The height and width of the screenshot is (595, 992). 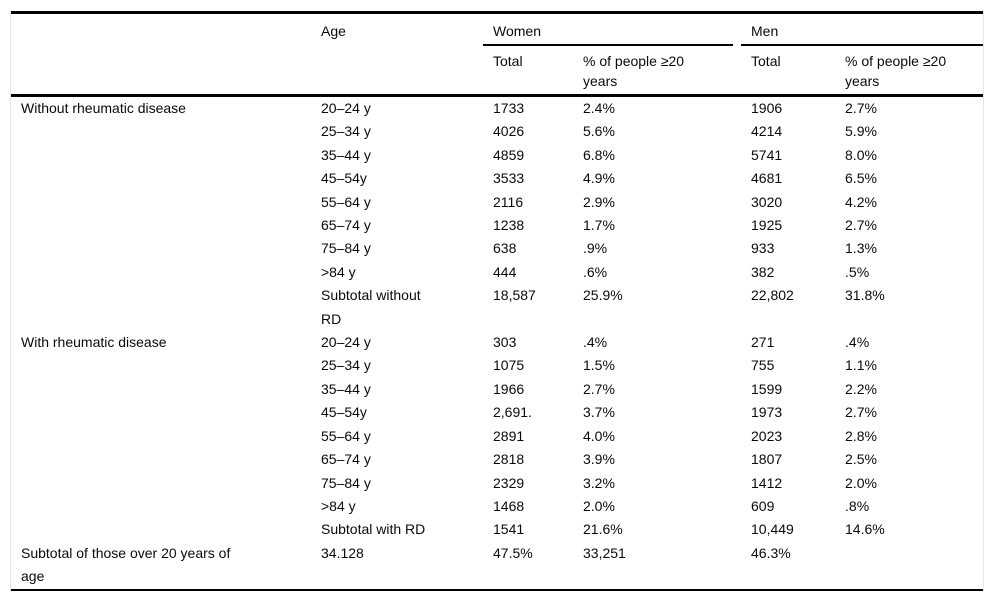 What do you see at coordinates (657, 412) in the screenshot?
I see `women-pct-cell: 3.7%` at bounding box center [657, 412].